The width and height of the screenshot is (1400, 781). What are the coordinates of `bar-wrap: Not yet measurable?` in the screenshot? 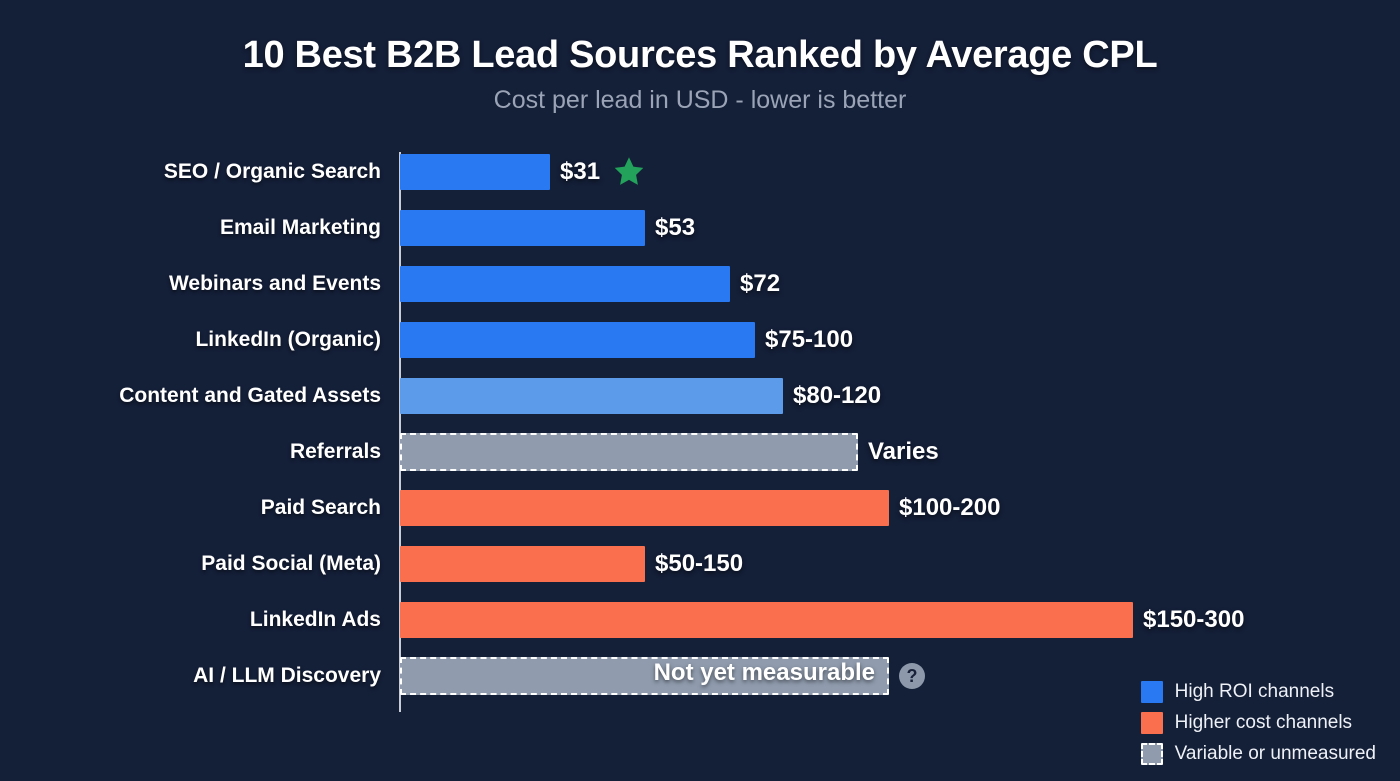 It's located at (662, 676).